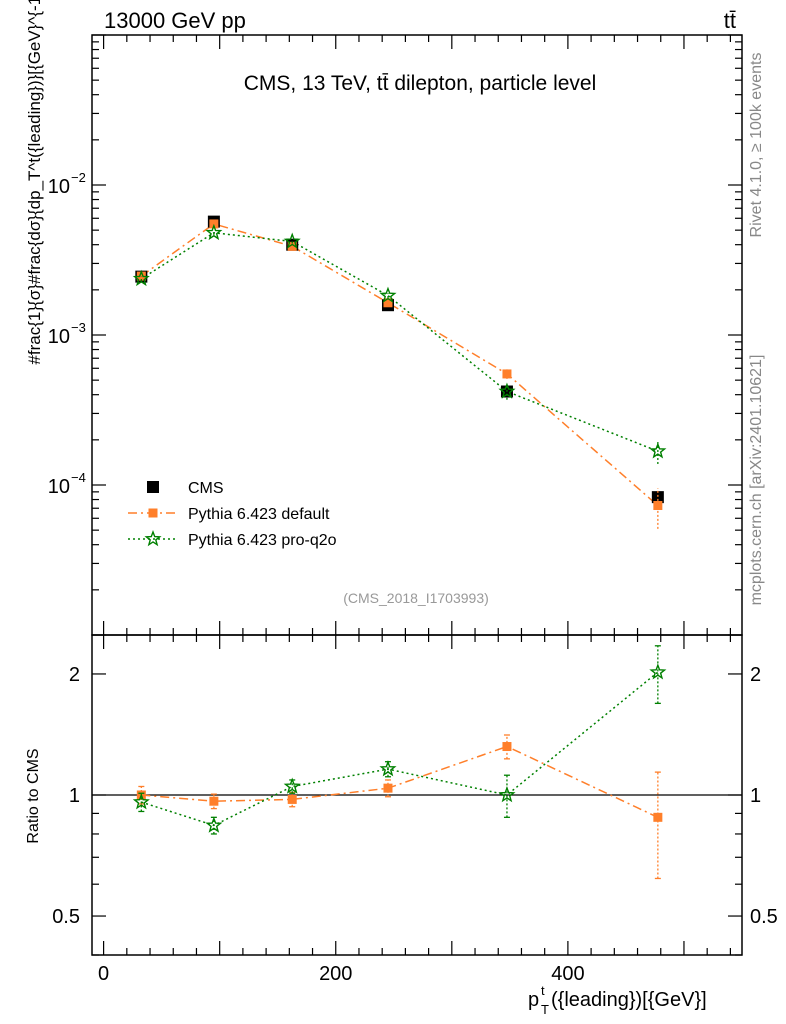 This screenshot has width=786, height=1024. What do you see at coordinates (262, 540) in the screenshot?
I see `legend-label-2: Pythia 6.423 pro-q2o` at bounding box center [262, 540].